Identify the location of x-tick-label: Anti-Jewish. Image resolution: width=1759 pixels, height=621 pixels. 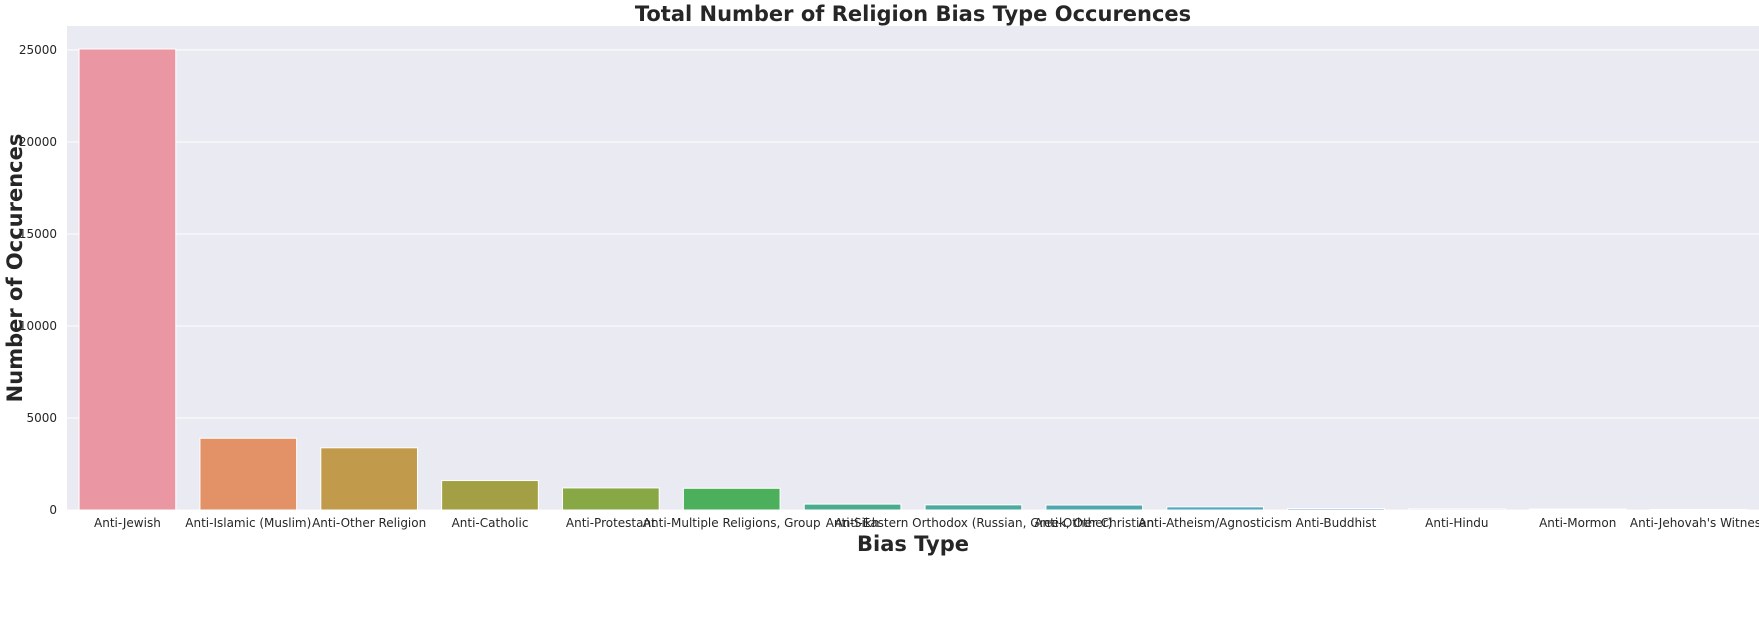
(127, 523).